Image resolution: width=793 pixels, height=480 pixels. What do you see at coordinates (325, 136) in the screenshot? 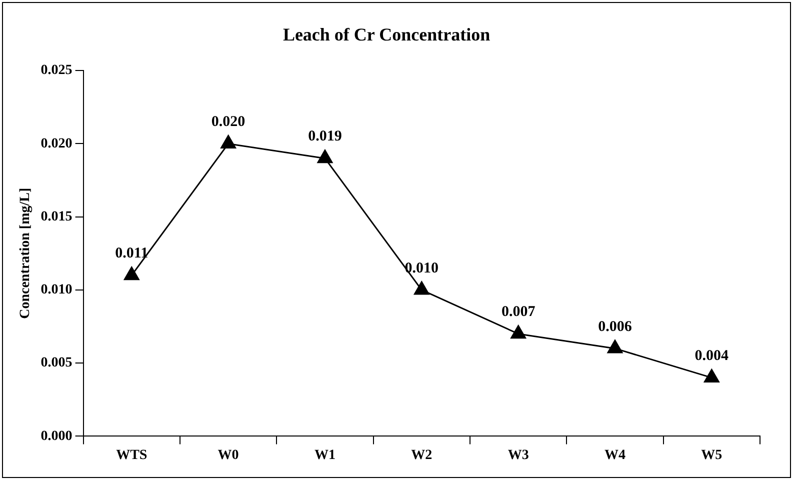
I see `data-label: 0.019` at bounding box center [325, 136].